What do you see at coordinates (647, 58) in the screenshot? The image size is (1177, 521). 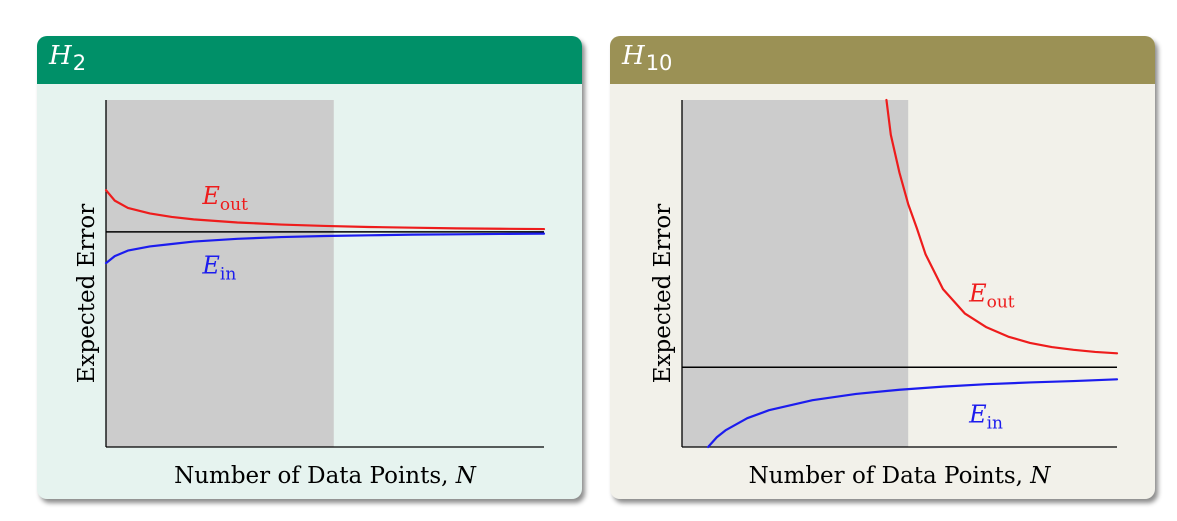 I see `panel-title: H10` at bounding box center [647, 58].